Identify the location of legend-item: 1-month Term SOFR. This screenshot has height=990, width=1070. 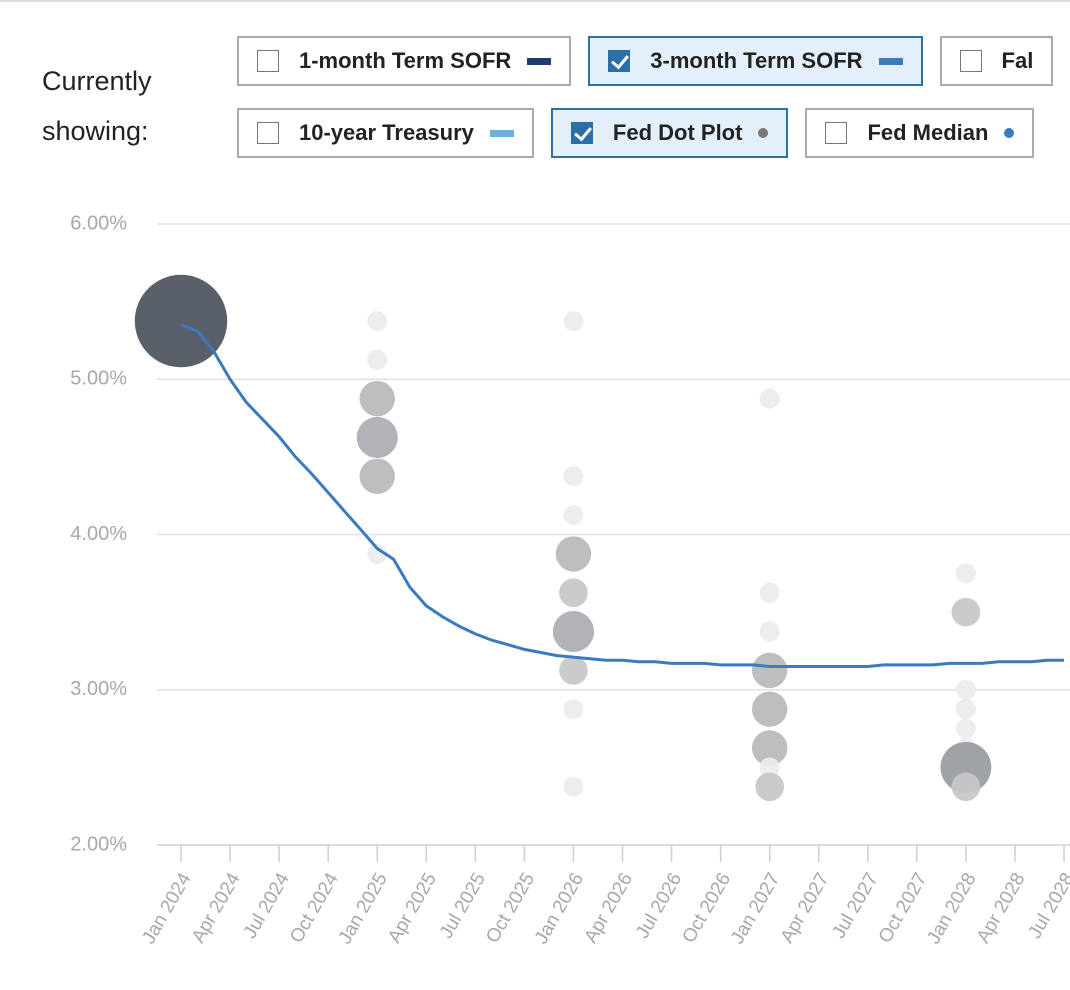
(404, 61).